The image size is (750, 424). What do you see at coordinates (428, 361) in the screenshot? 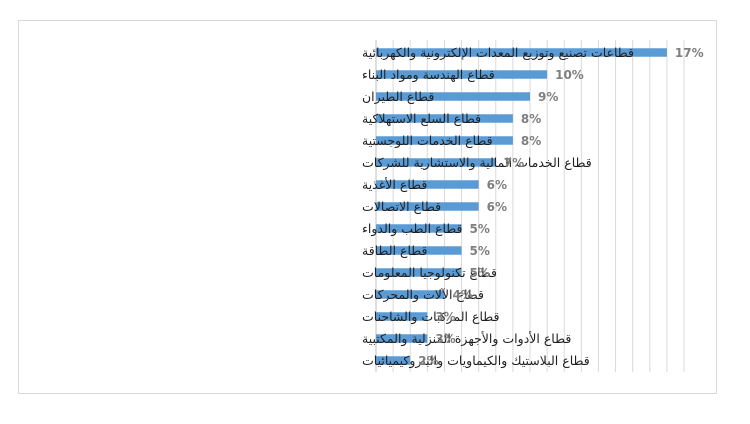
I see `data-label: 2%` at bounding box center [428, 361].